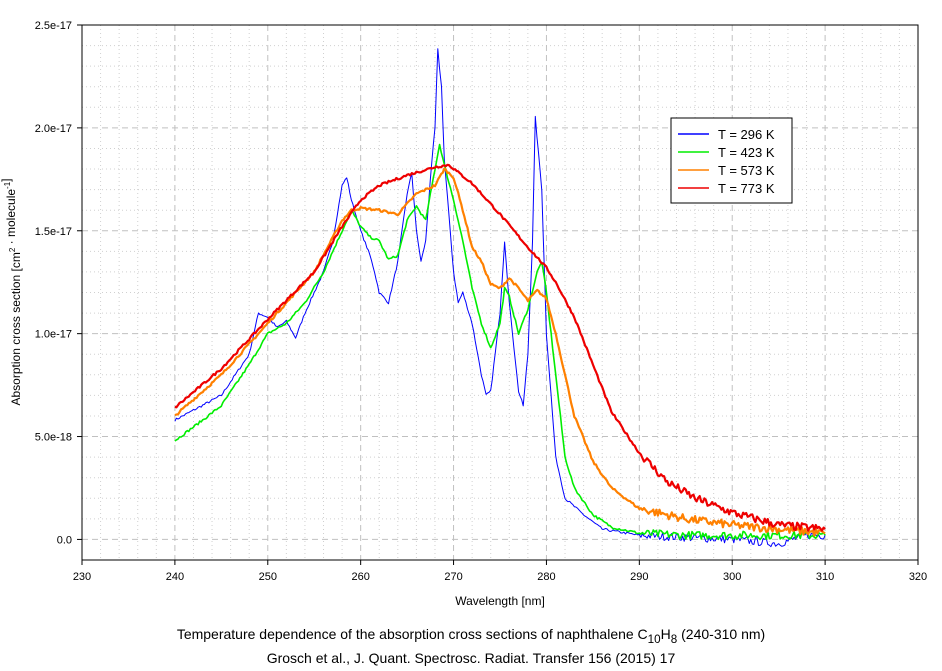 The width and height of the screenshot is (942, 671). What do you see at coordinates (746, 152) in the screenshot?
I see `legend-label: T = 423 K` at bounding box center [746, 152].